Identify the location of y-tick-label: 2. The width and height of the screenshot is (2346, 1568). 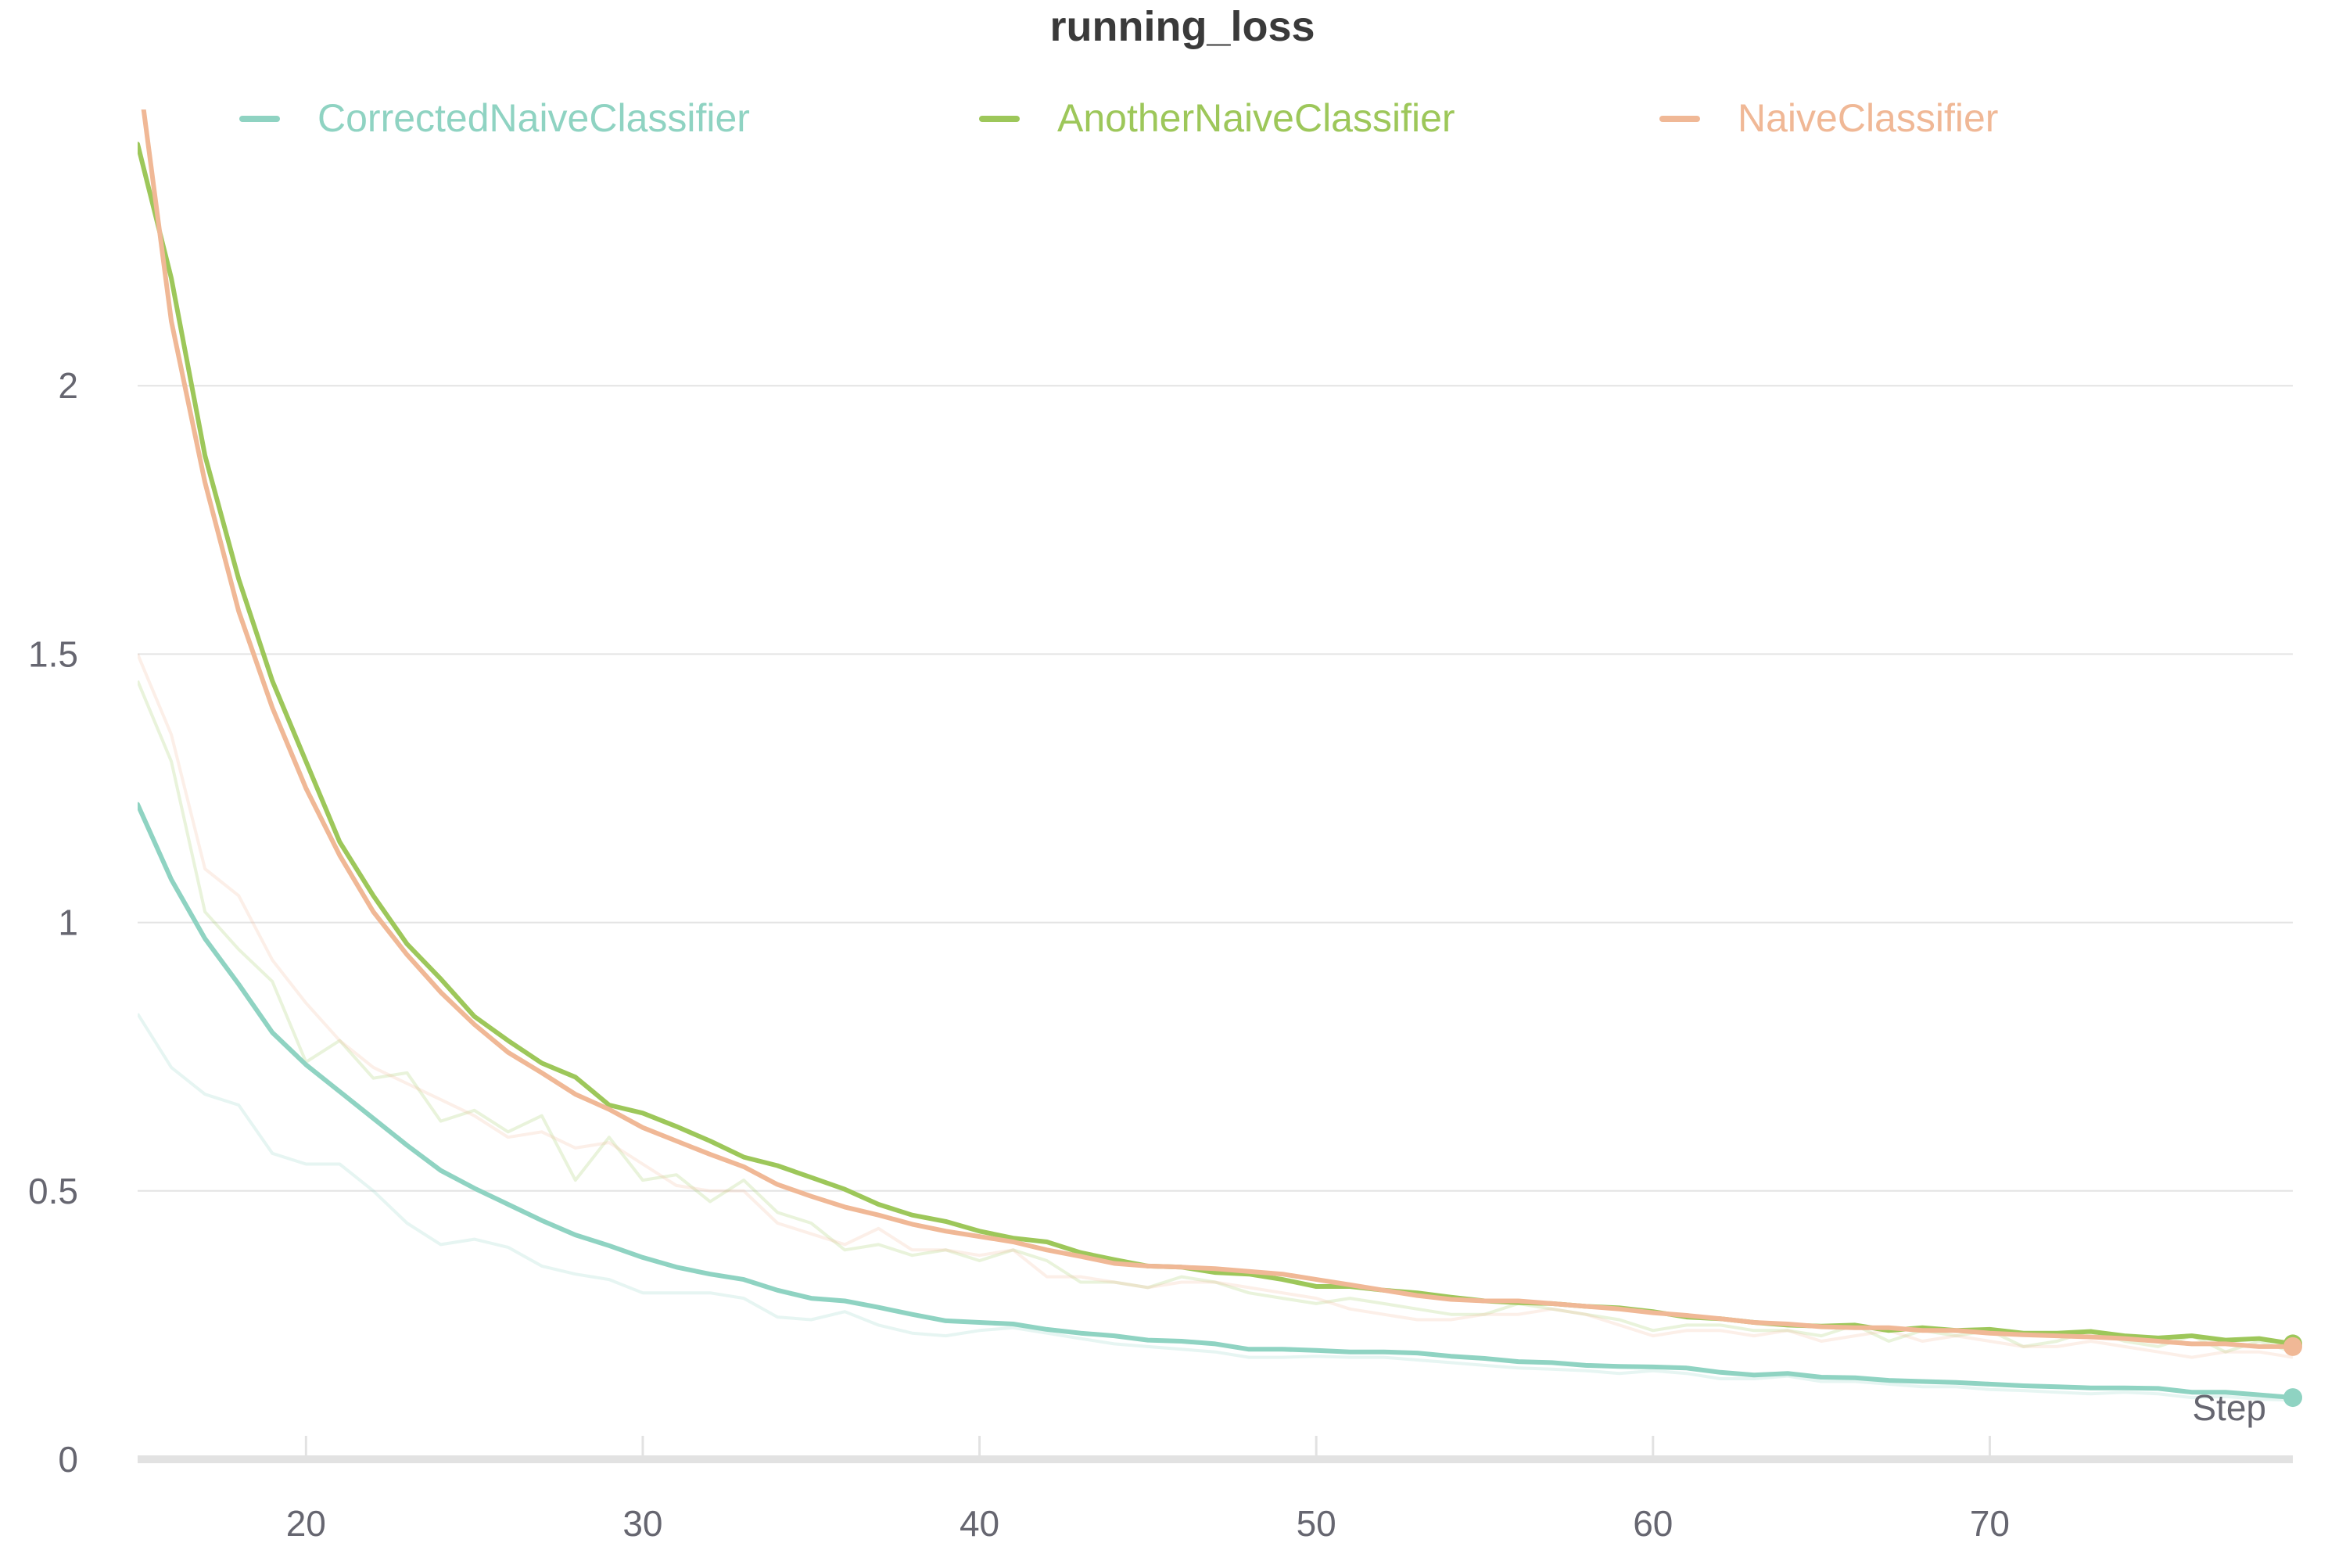
(68, 385).